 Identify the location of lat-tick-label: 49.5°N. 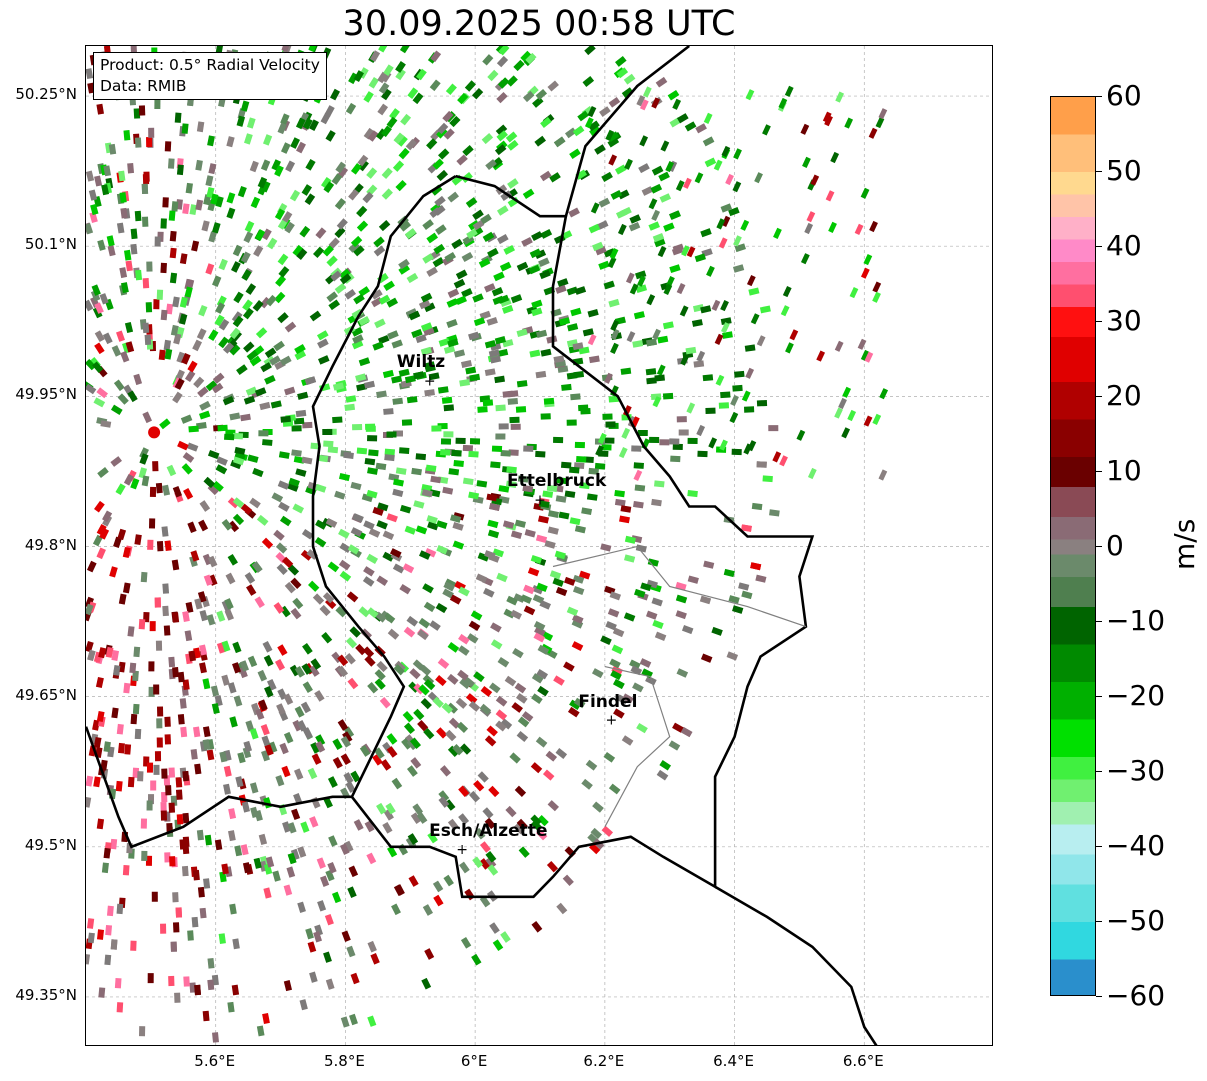
(50, 844).